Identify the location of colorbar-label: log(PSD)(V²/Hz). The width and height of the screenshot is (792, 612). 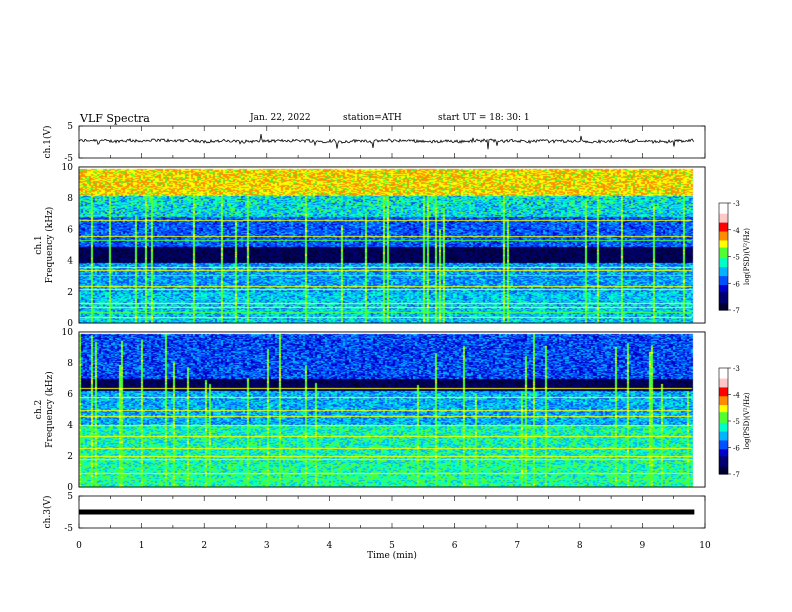
(747, 256).